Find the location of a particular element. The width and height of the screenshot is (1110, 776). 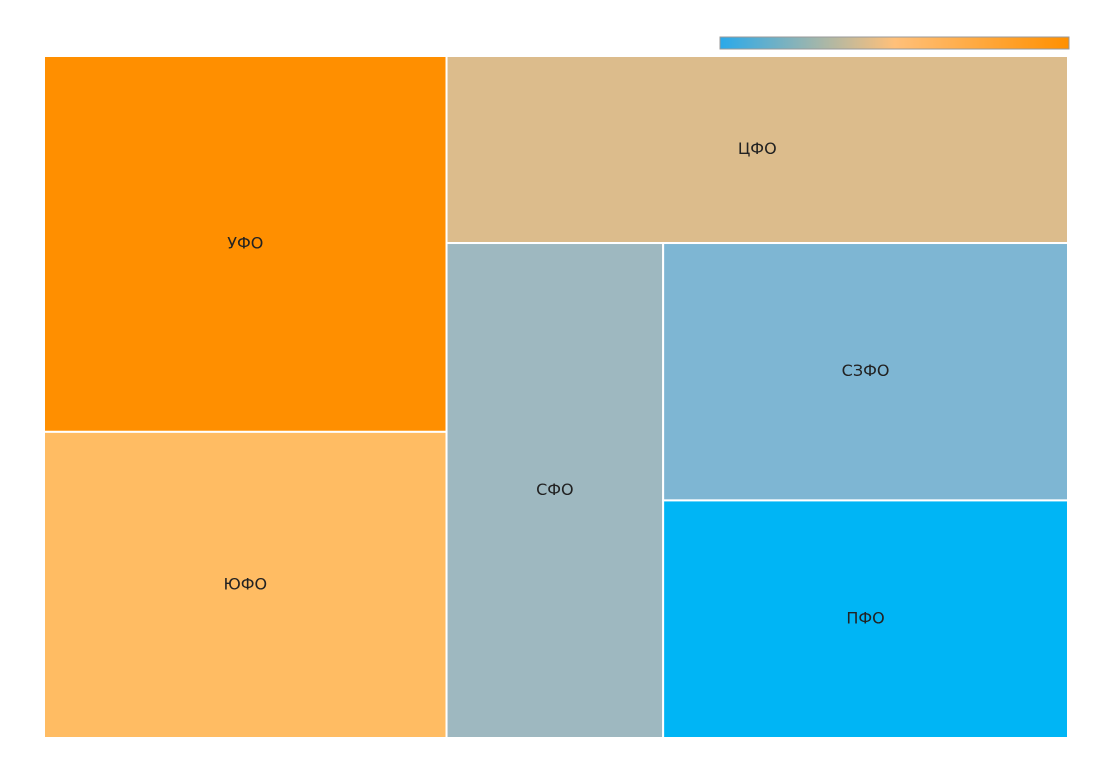

color-bar is located at coordinates (894, 43).